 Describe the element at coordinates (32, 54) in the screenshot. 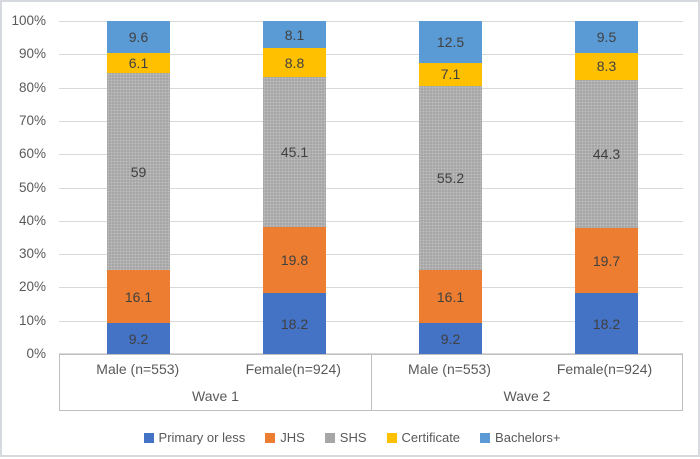

I see `y-tick-label: 90%` at that location.